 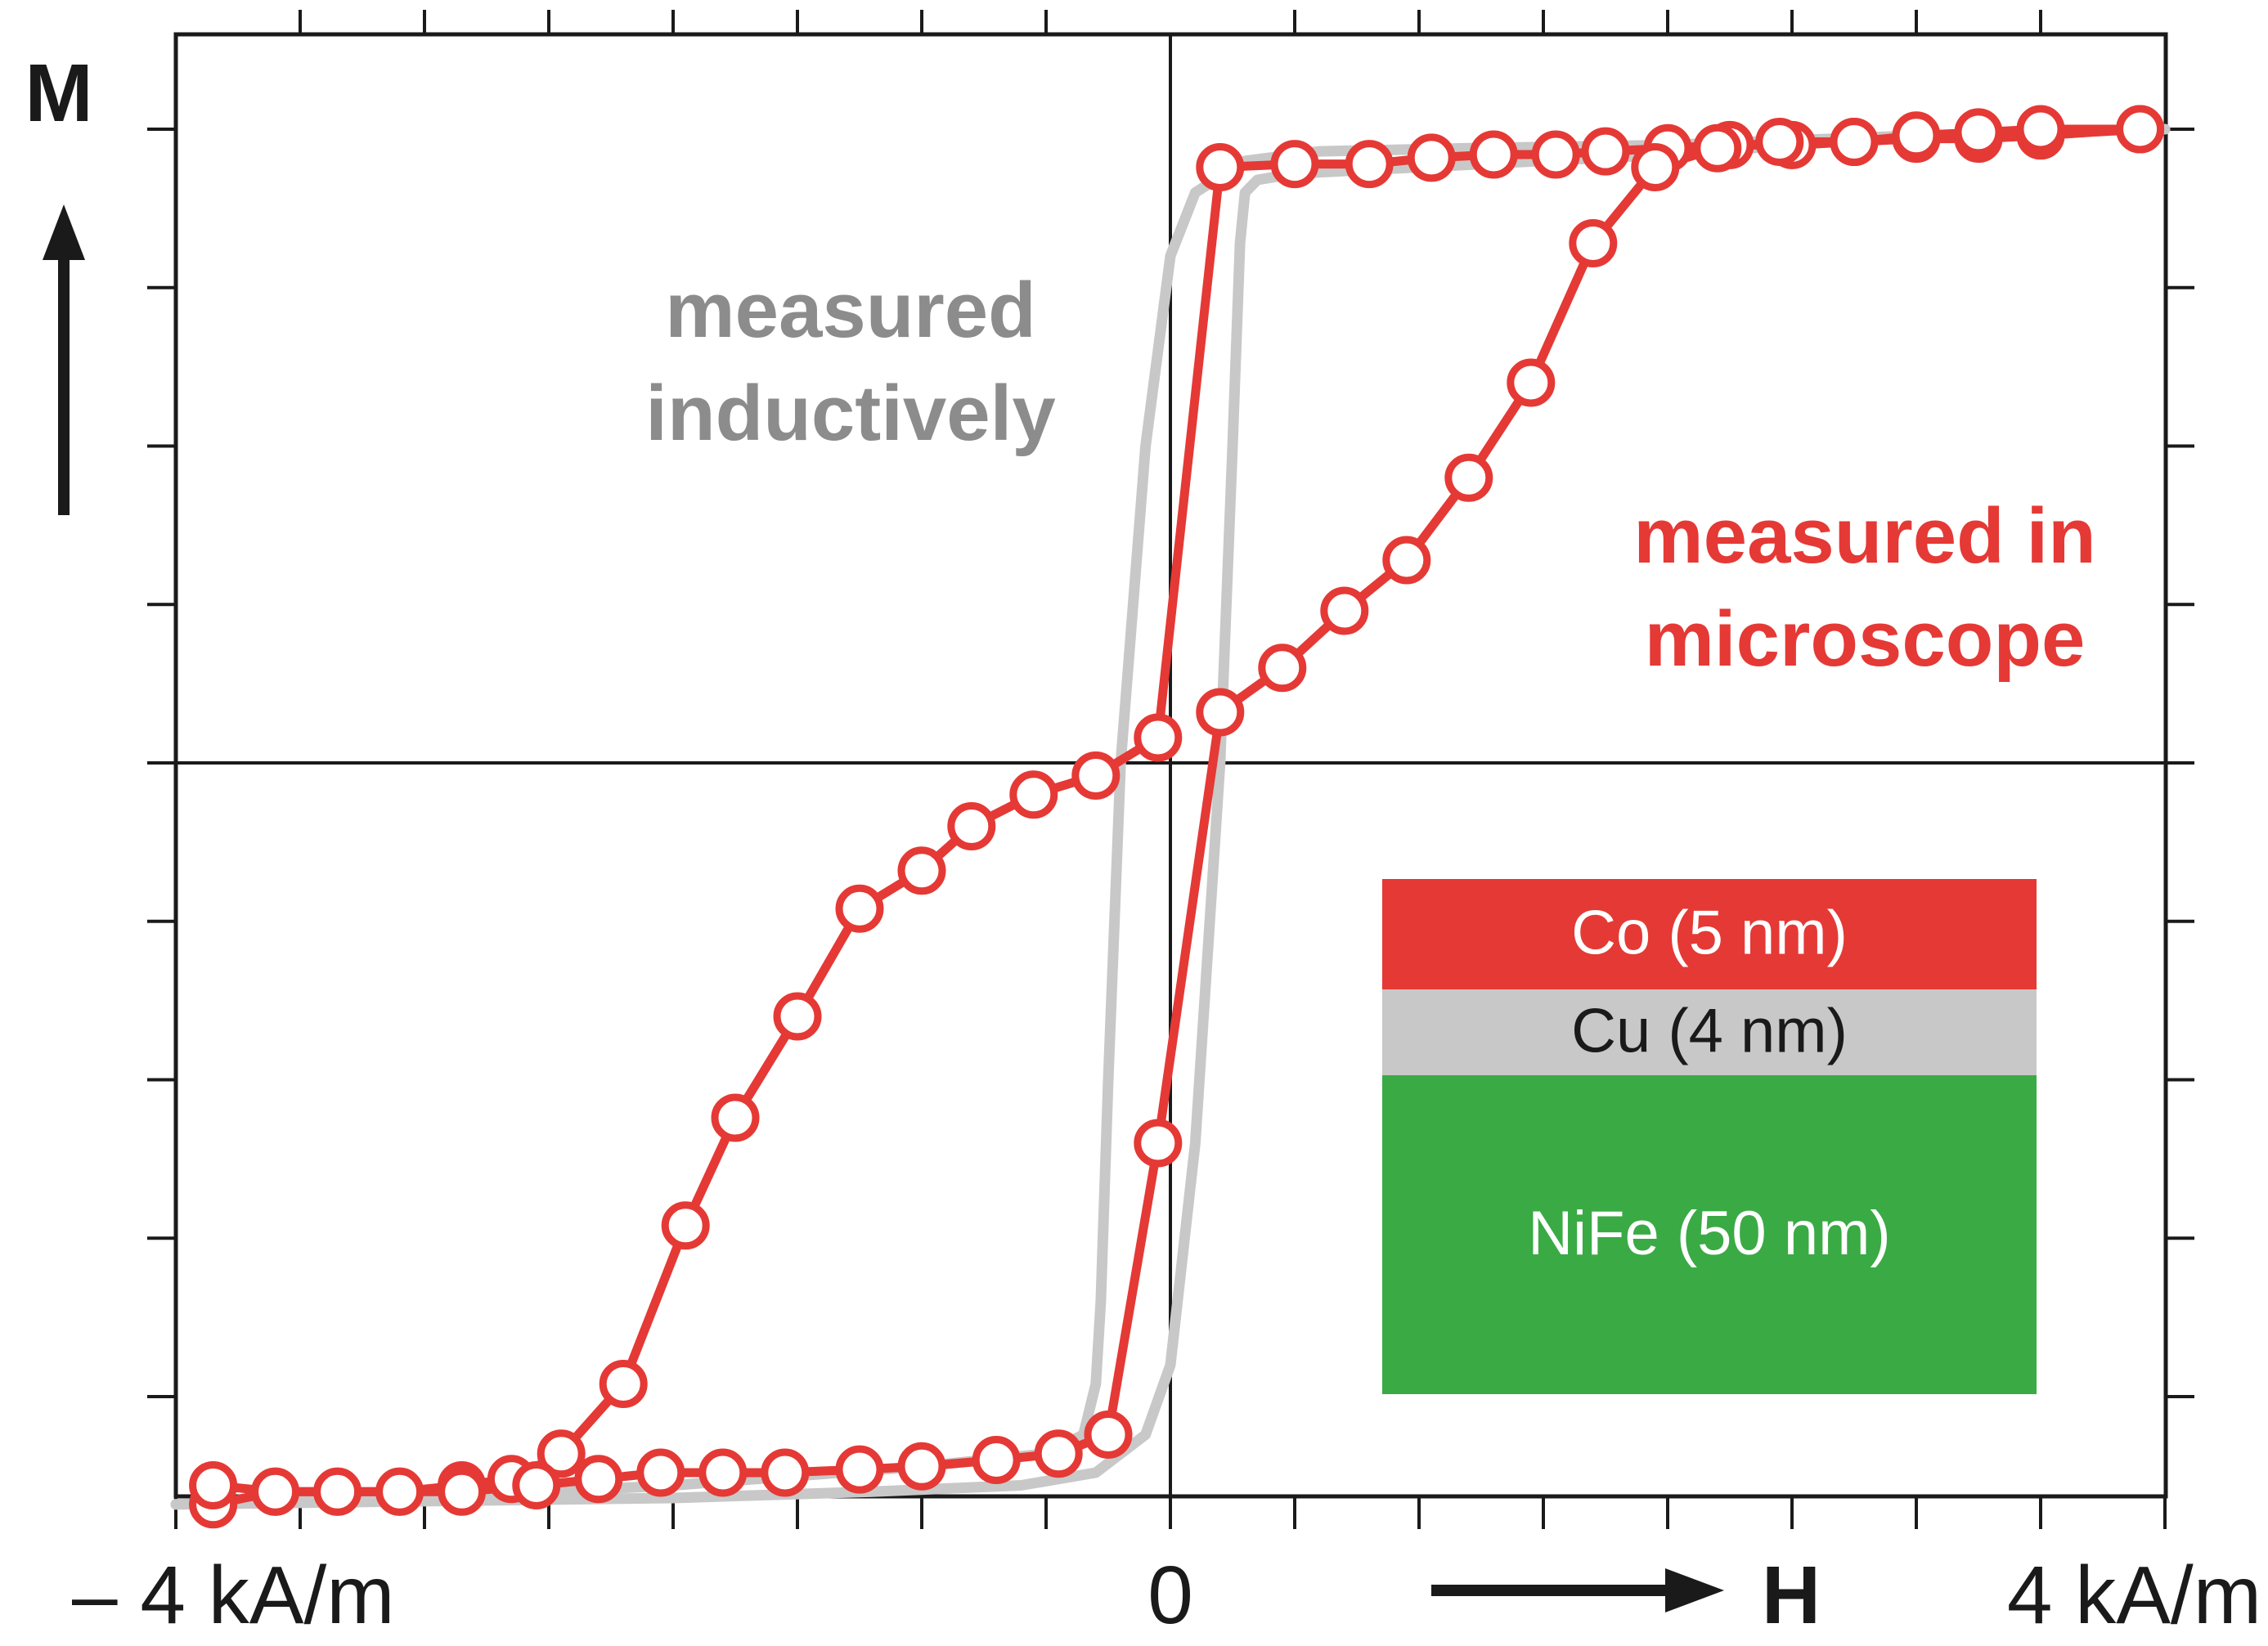 What do you see at coordinates (1694, 1590) in the screenshot?
I see `x-axis-arrow-head` at bounding box center [1694, 1590].